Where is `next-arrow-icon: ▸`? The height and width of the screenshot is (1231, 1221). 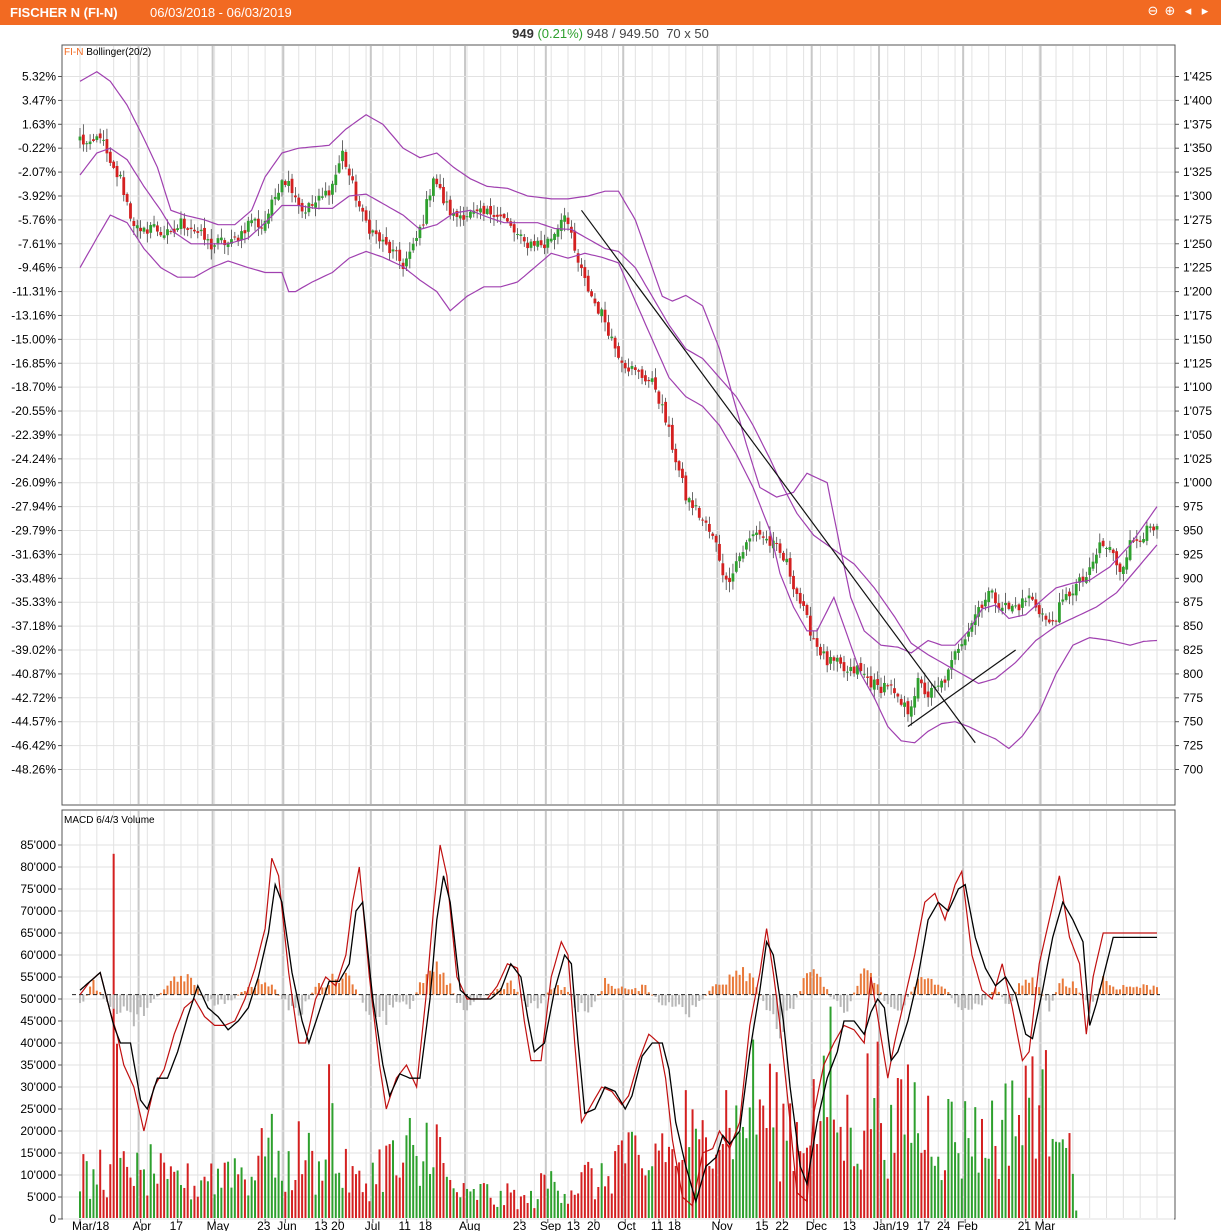
next-arrow-icon: ▸ is located at coordinates (1205, 10).